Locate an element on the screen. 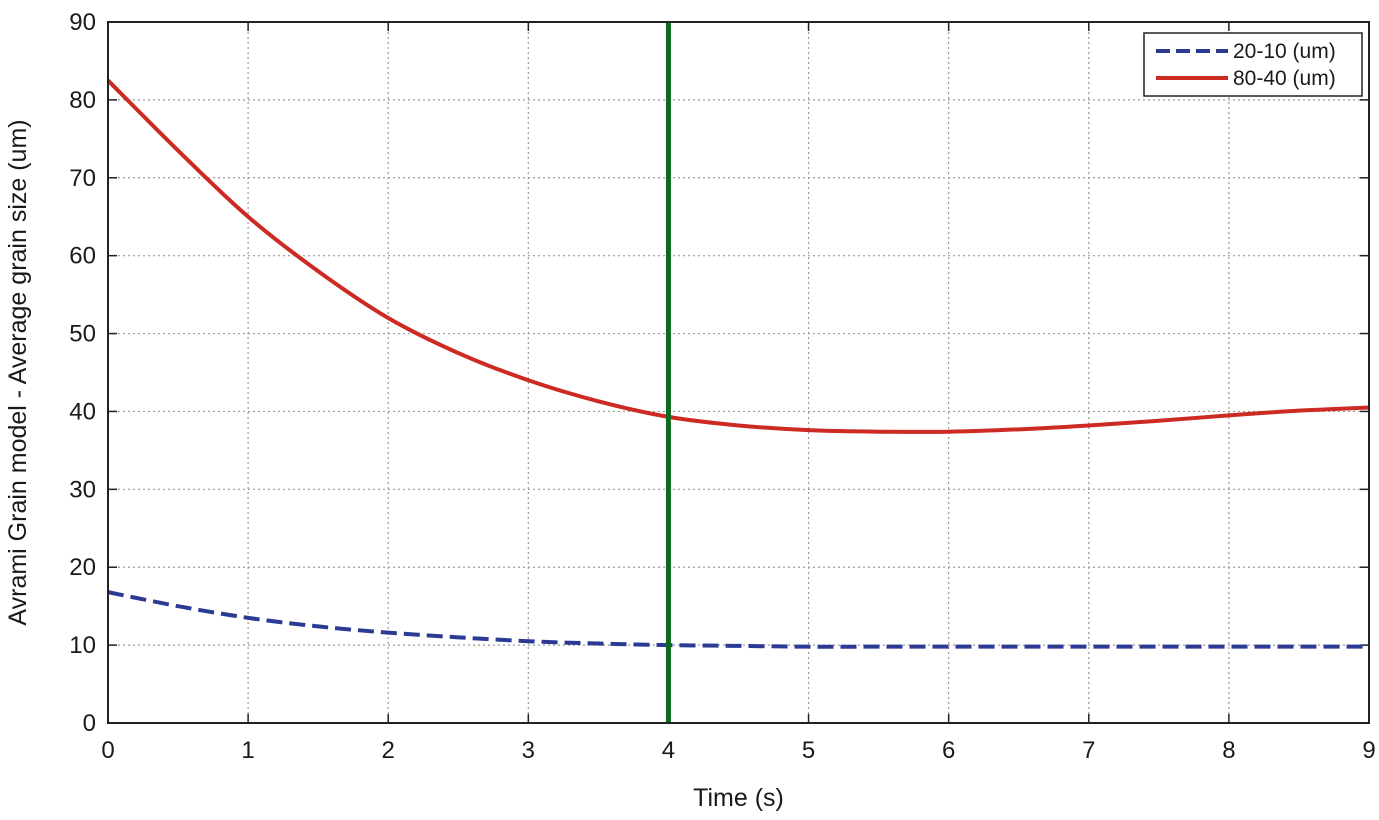  x-axis-title: Time (s) is located at coordinates (738, 798).